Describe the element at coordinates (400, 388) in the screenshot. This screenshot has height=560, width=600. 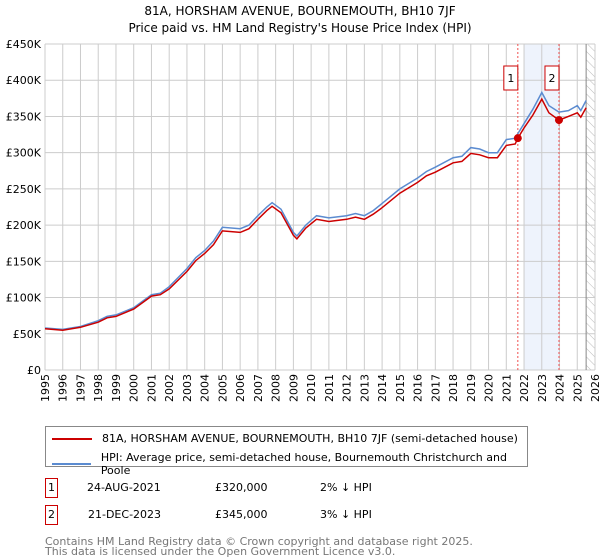
I see `x-tick-label: 2015` at that location.